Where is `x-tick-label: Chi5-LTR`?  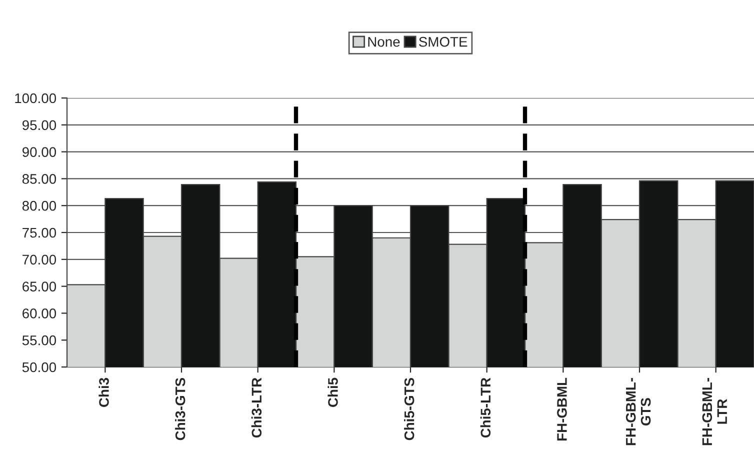 x-tick-label: Chi5-LTR is located at coordinates (485, 408).